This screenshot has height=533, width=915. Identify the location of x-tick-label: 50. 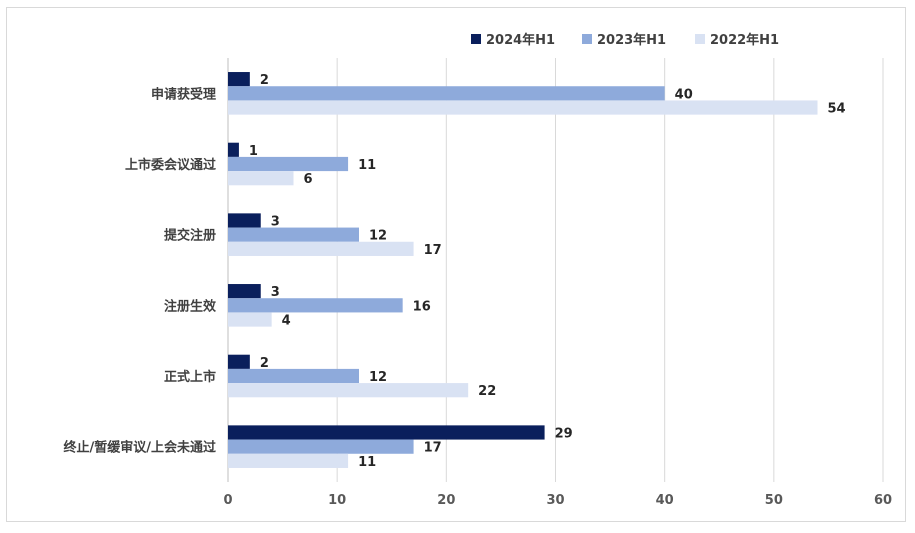
(774, 500).